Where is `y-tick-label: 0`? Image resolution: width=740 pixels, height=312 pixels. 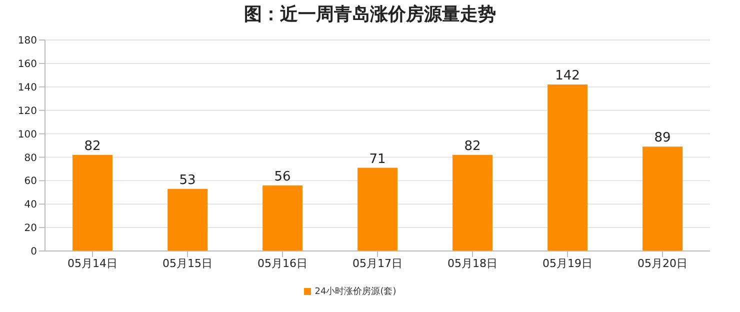 y-tick-label: 0 is located at coordinates (33, 252).